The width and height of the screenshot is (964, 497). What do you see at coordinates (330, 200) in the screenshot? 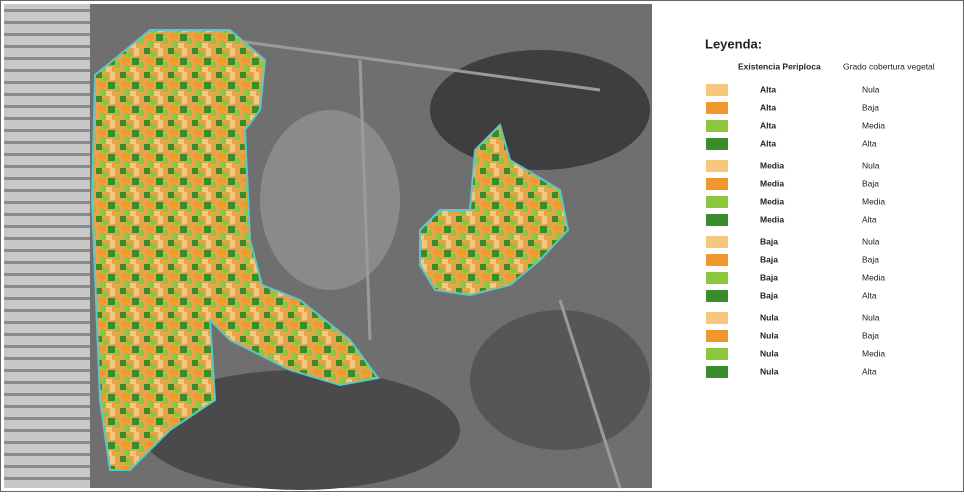
I see `terrain-light` at bounding box center [330, 200].